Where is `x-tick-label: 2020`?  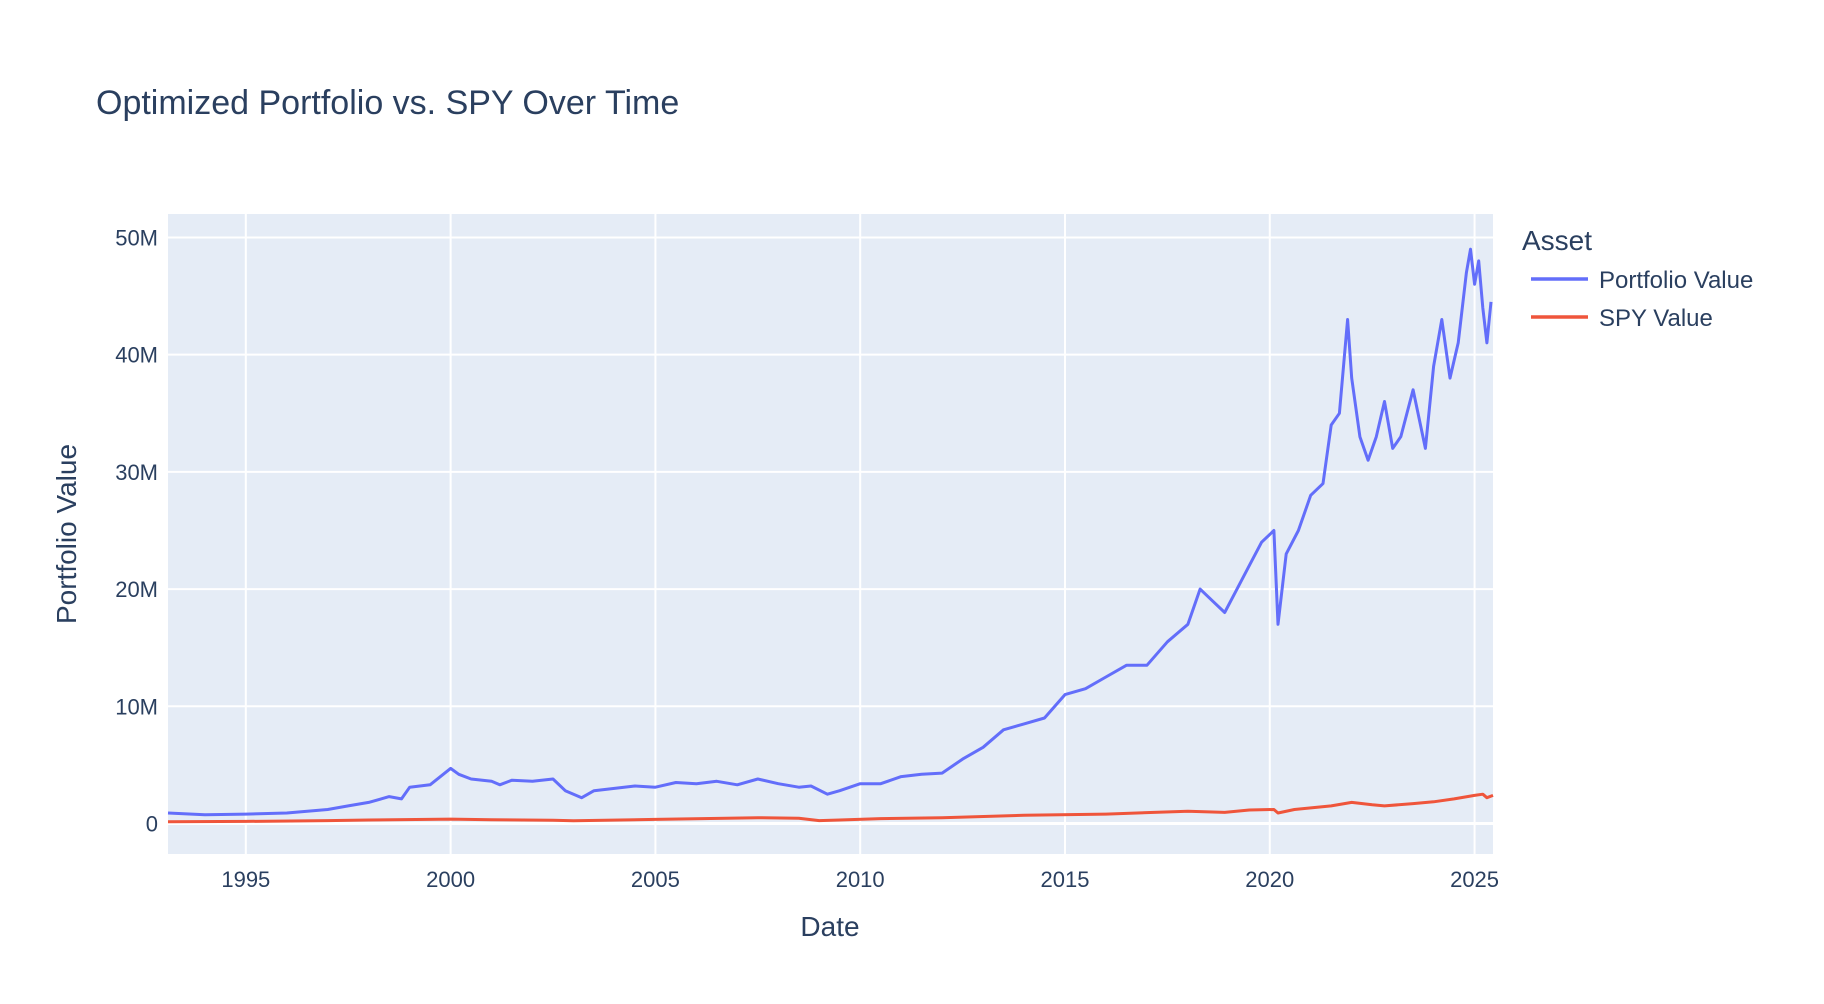 x-tick-label: 2020 is located at coordinates (1269, 879).